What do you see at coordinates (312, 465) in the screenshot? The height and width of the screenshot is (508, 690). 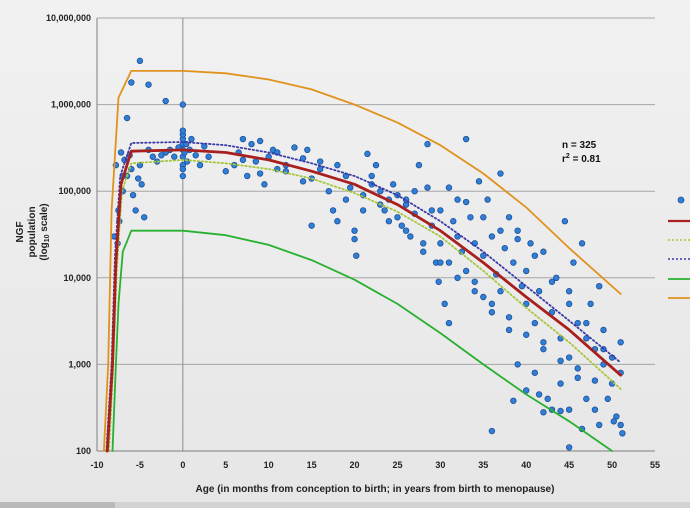 I see `x-tick-label: 15` at bounding box center [312, 465].